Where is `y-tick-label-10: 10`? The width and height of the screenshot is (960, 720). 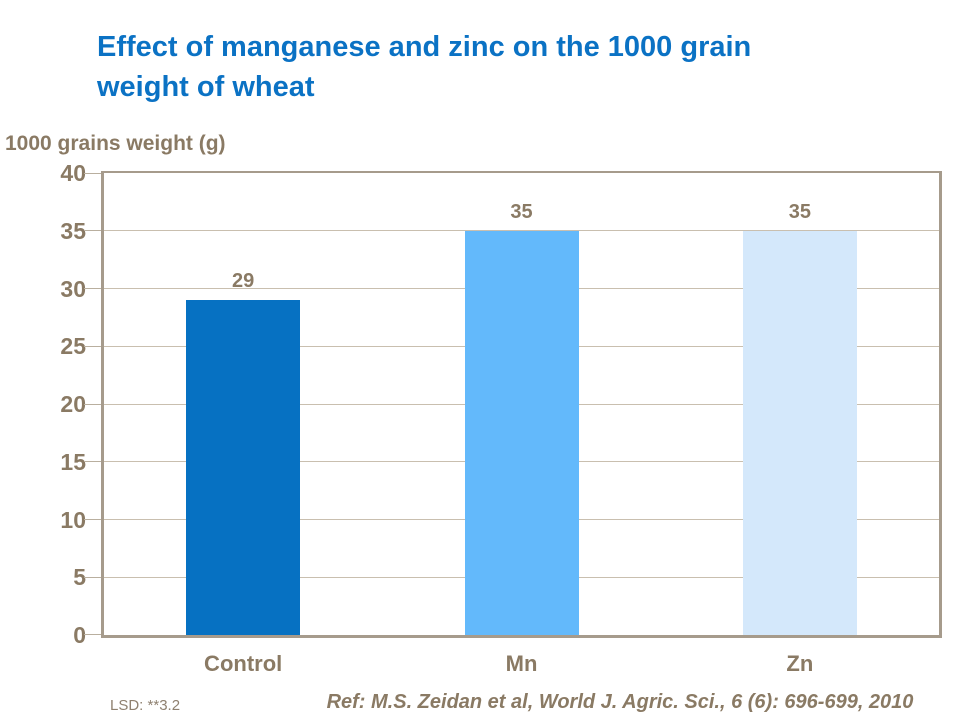 y-tick-label-10: 10 is located at coordinates (73, 519).